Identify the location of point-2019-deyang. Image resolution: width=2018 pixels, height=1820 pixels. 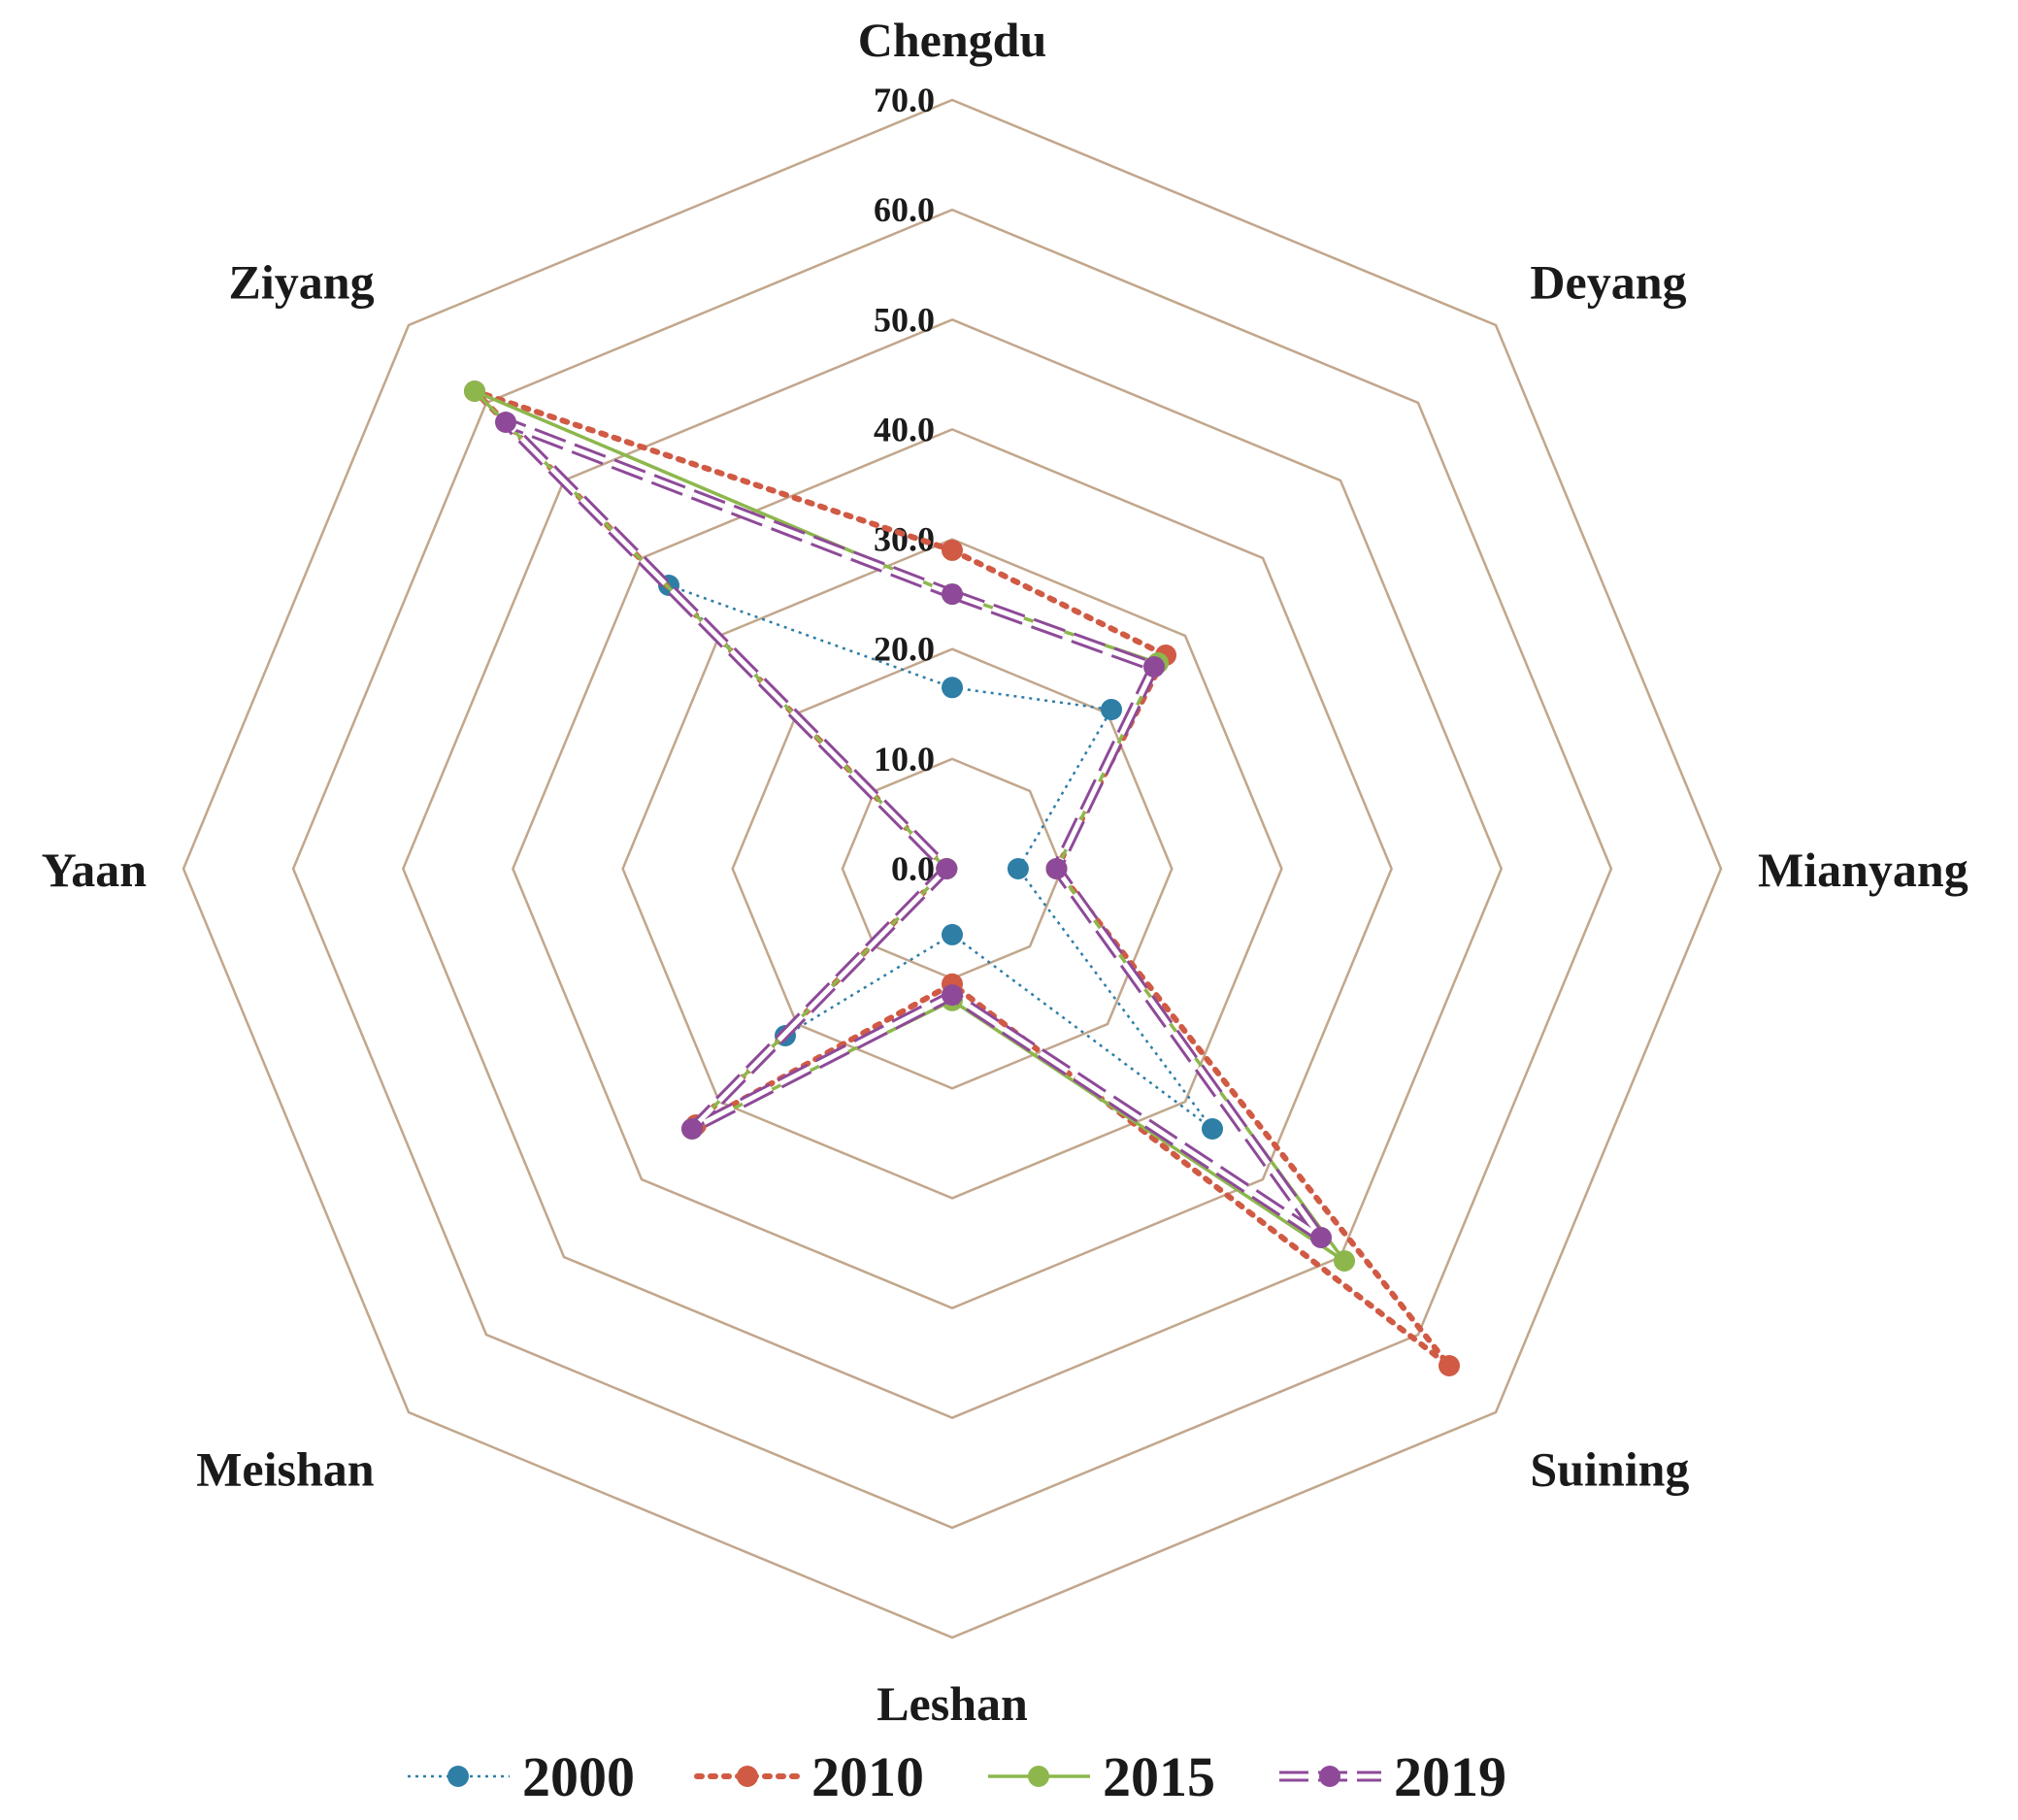
(1154, 667).